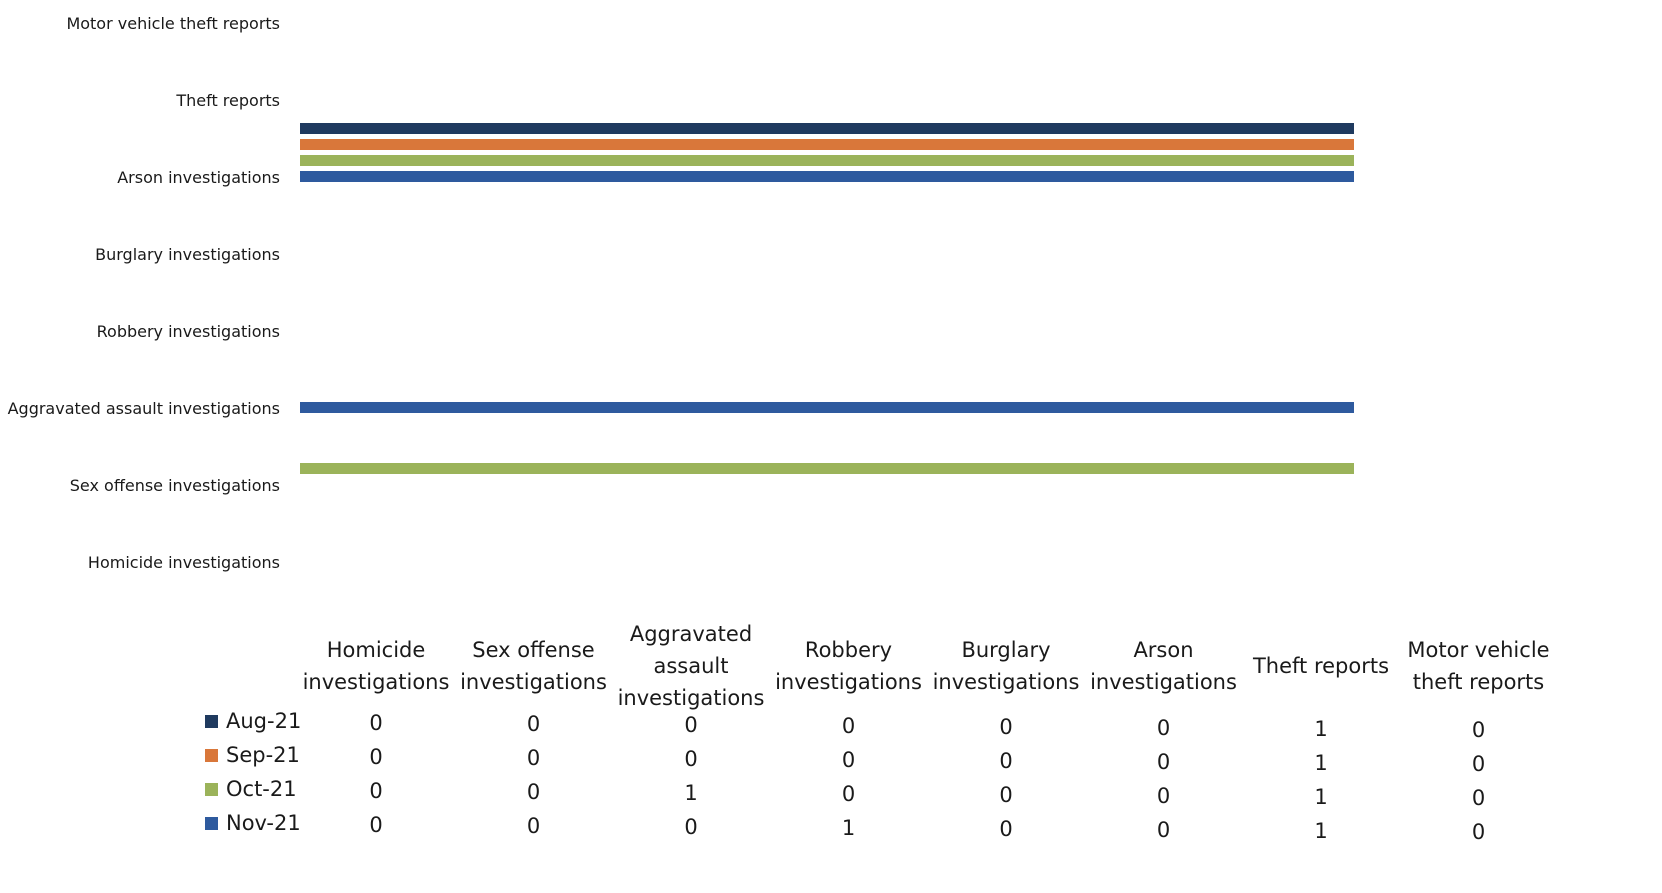 The image size is (1662, 893). I want to click on table-column-header: Burglary investigations, so click(1006, 666).